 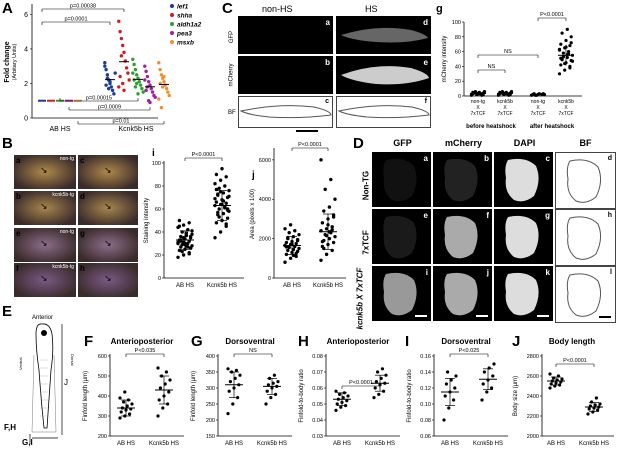 I want to click on y-tick-label: 0.05, so click(x=317, y=405).